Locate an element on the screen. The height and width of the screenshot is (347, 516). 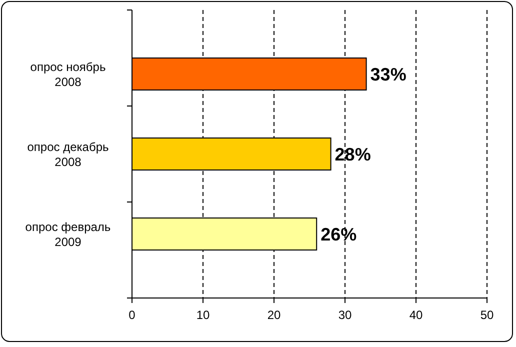
y-tick-label: опрос февраль 2009 is located at coordinates (68, 234).